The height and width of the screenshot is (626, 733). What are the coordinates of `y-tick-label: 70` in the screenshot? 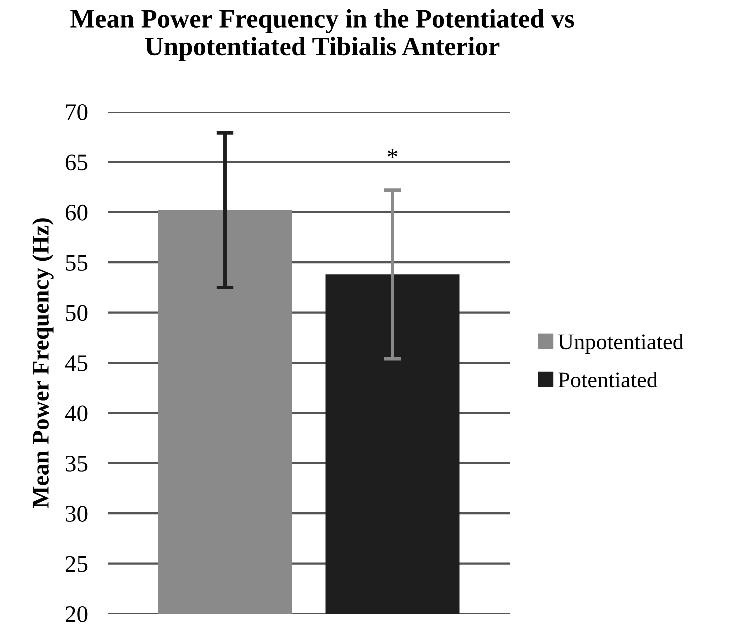 It's located at (77, 112).